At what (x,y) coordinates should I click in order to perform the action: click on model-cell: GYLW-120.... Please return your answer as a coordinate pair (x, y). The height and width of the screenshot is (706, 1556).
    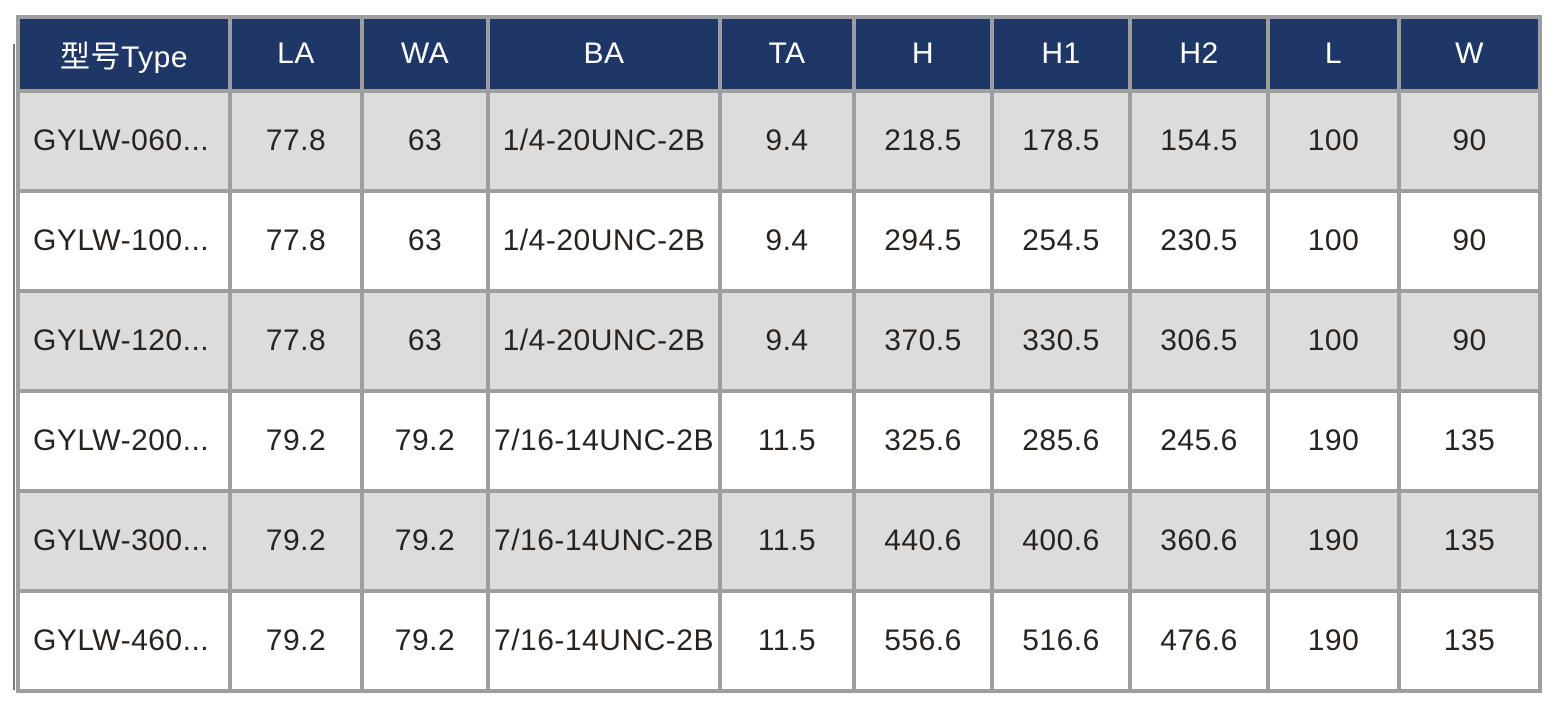
    Looking at the image, I should click on (124, 341).